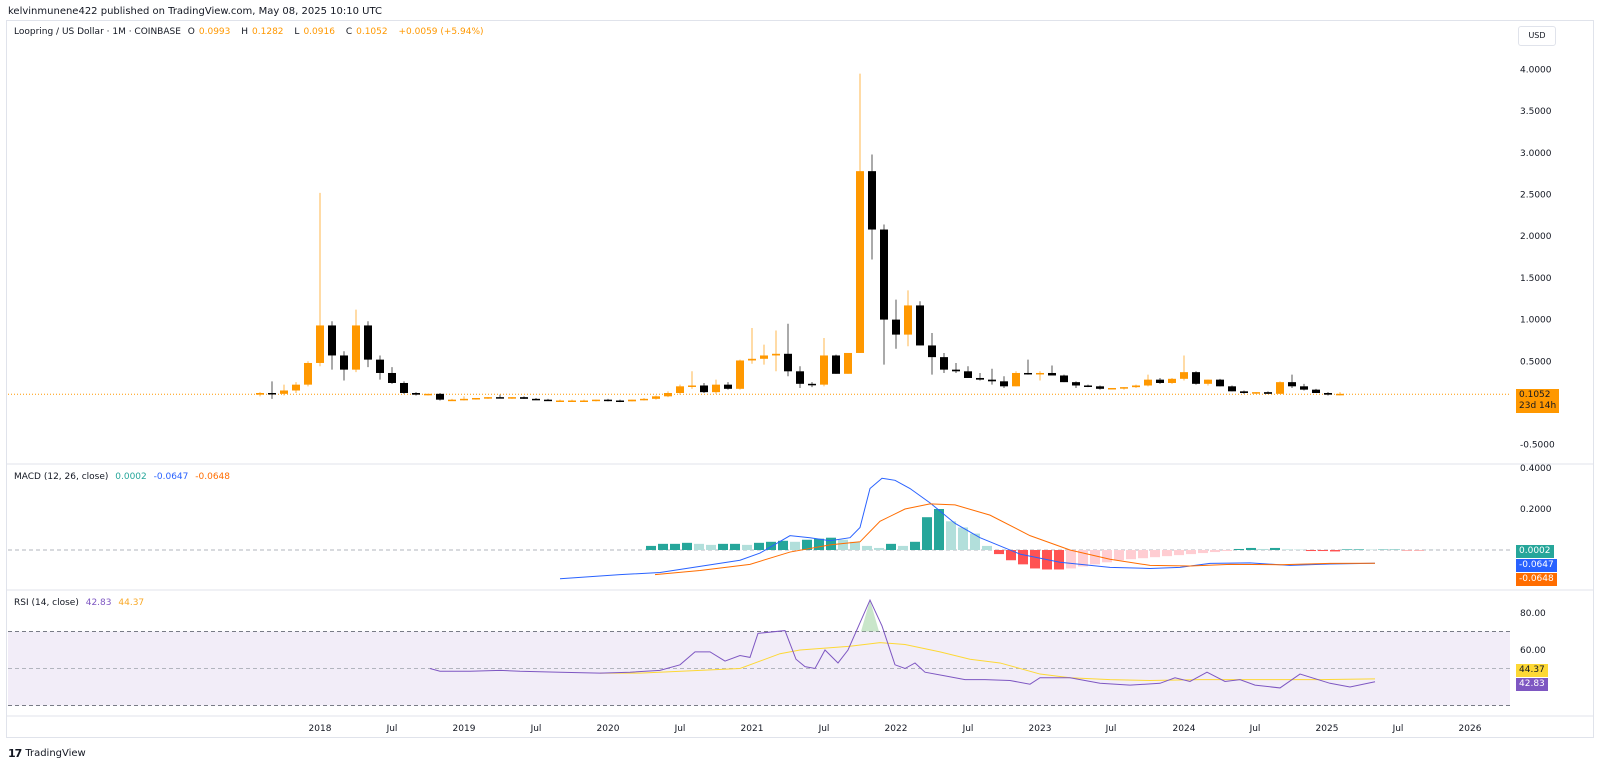  What do you see at coordinates (1535, 551) in the screenshot?
I see `macd-hist-tag: 0.0002` at bounding box center [1535, 551].